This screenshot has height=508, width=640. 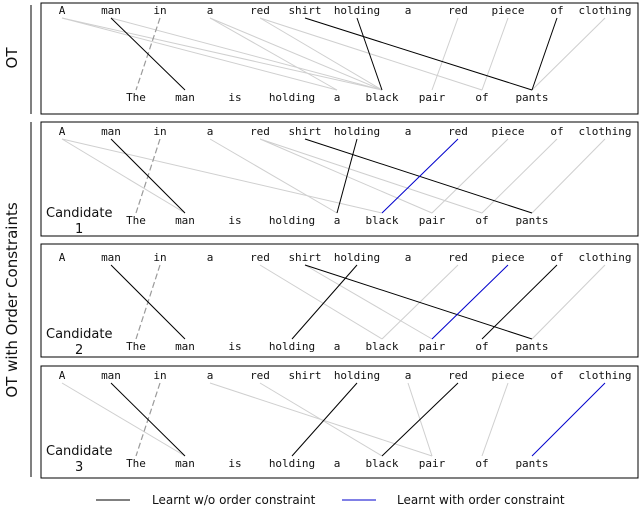 What do you see at coordinates (556, 131) in the screenshot?
I see `source-word-candidate-1-10: of` at bounding box center [556, 131].